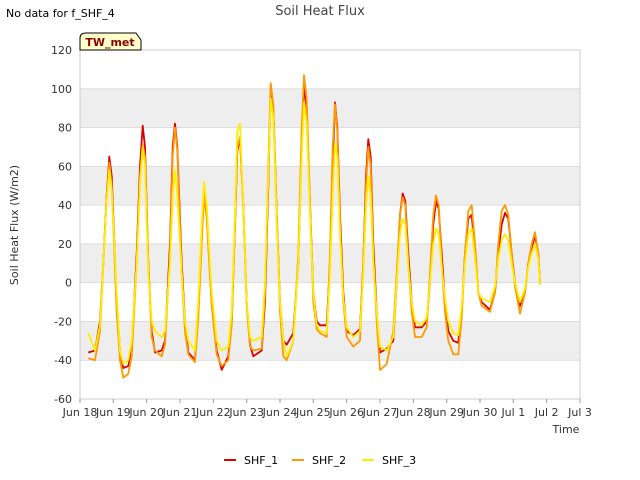 The width and height of the screenshot is (640, 480). What do you see at coordinates (546, 412) in the screenshot?
I see `x-tick-label: Jul 2` at bounding box center [546, 412].